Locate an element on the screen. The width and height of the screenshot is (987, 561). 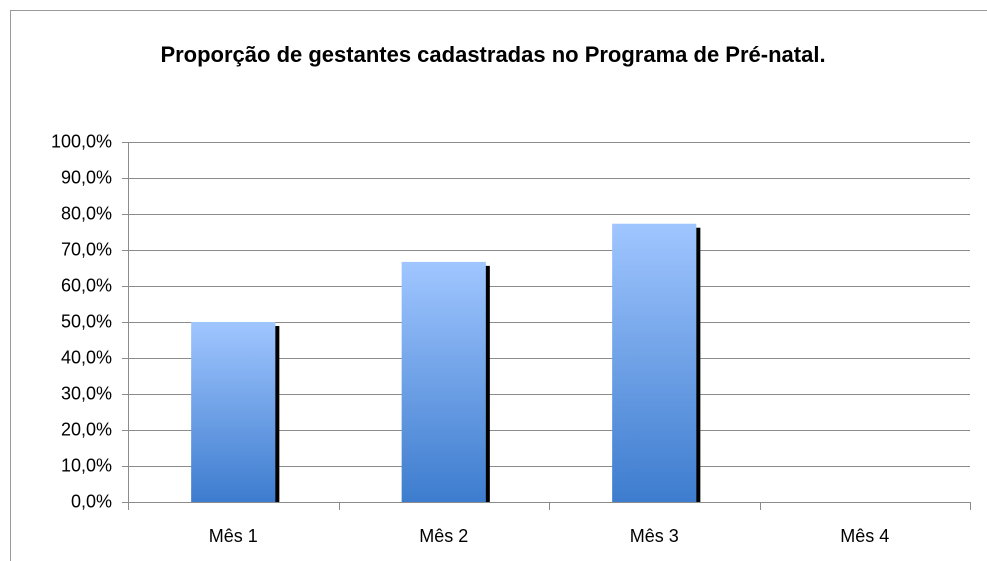
y-tick-label: 0,0% is located at coordinates (91, 501).